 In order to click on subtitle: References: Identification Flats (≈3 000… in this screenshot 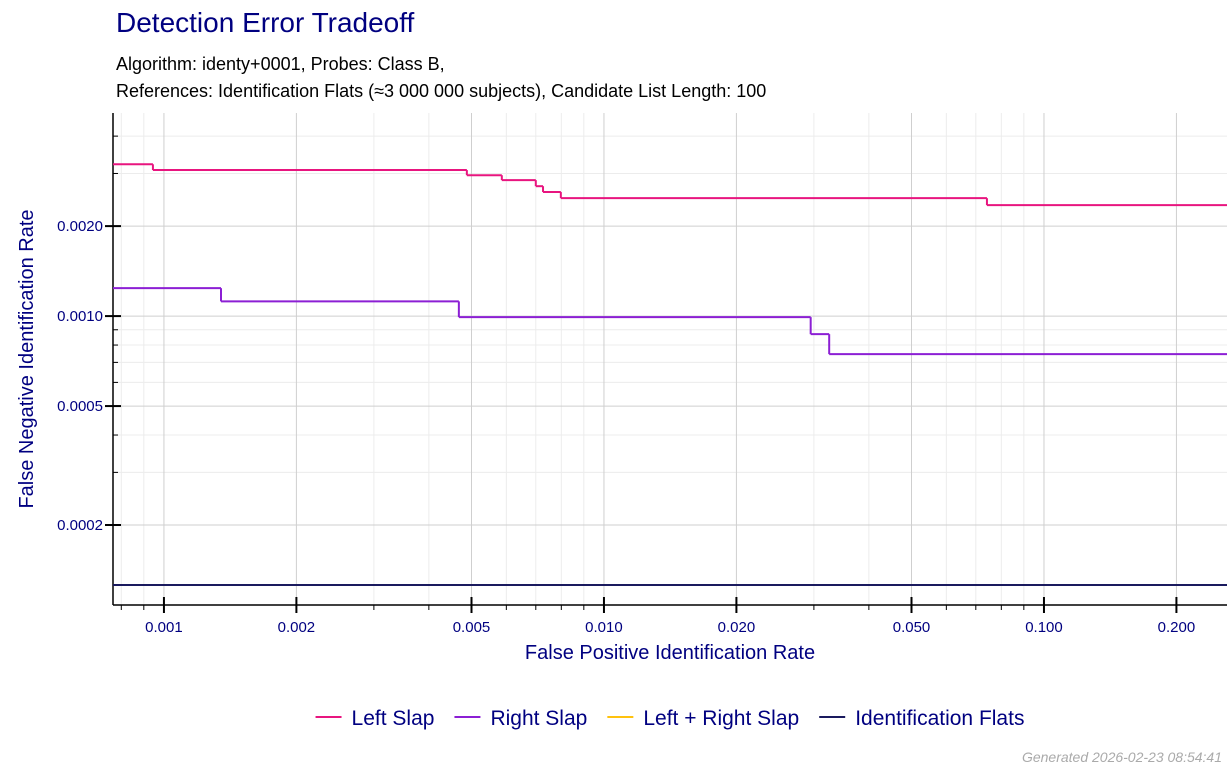, I will do `click(441, 91)`.